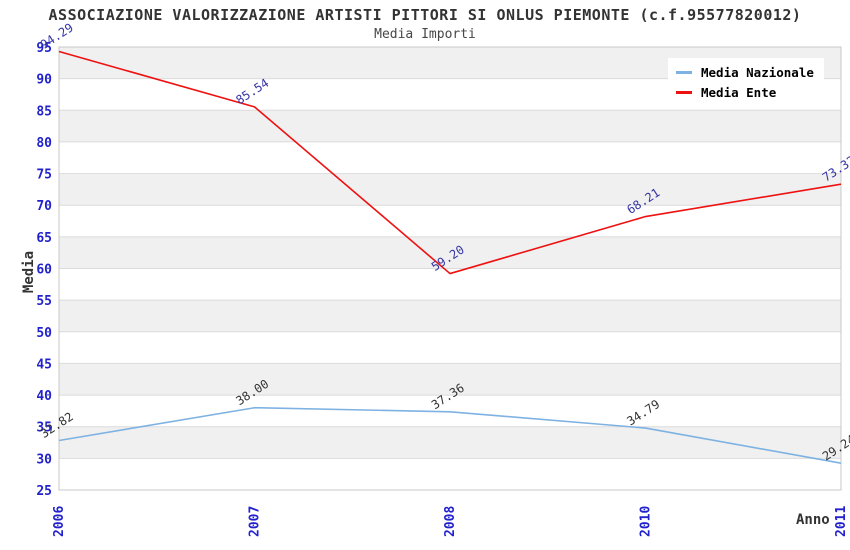 The height and width of the screenshot is (550, 850). I want to click on y-tick-label: 50, so click(44, 333).